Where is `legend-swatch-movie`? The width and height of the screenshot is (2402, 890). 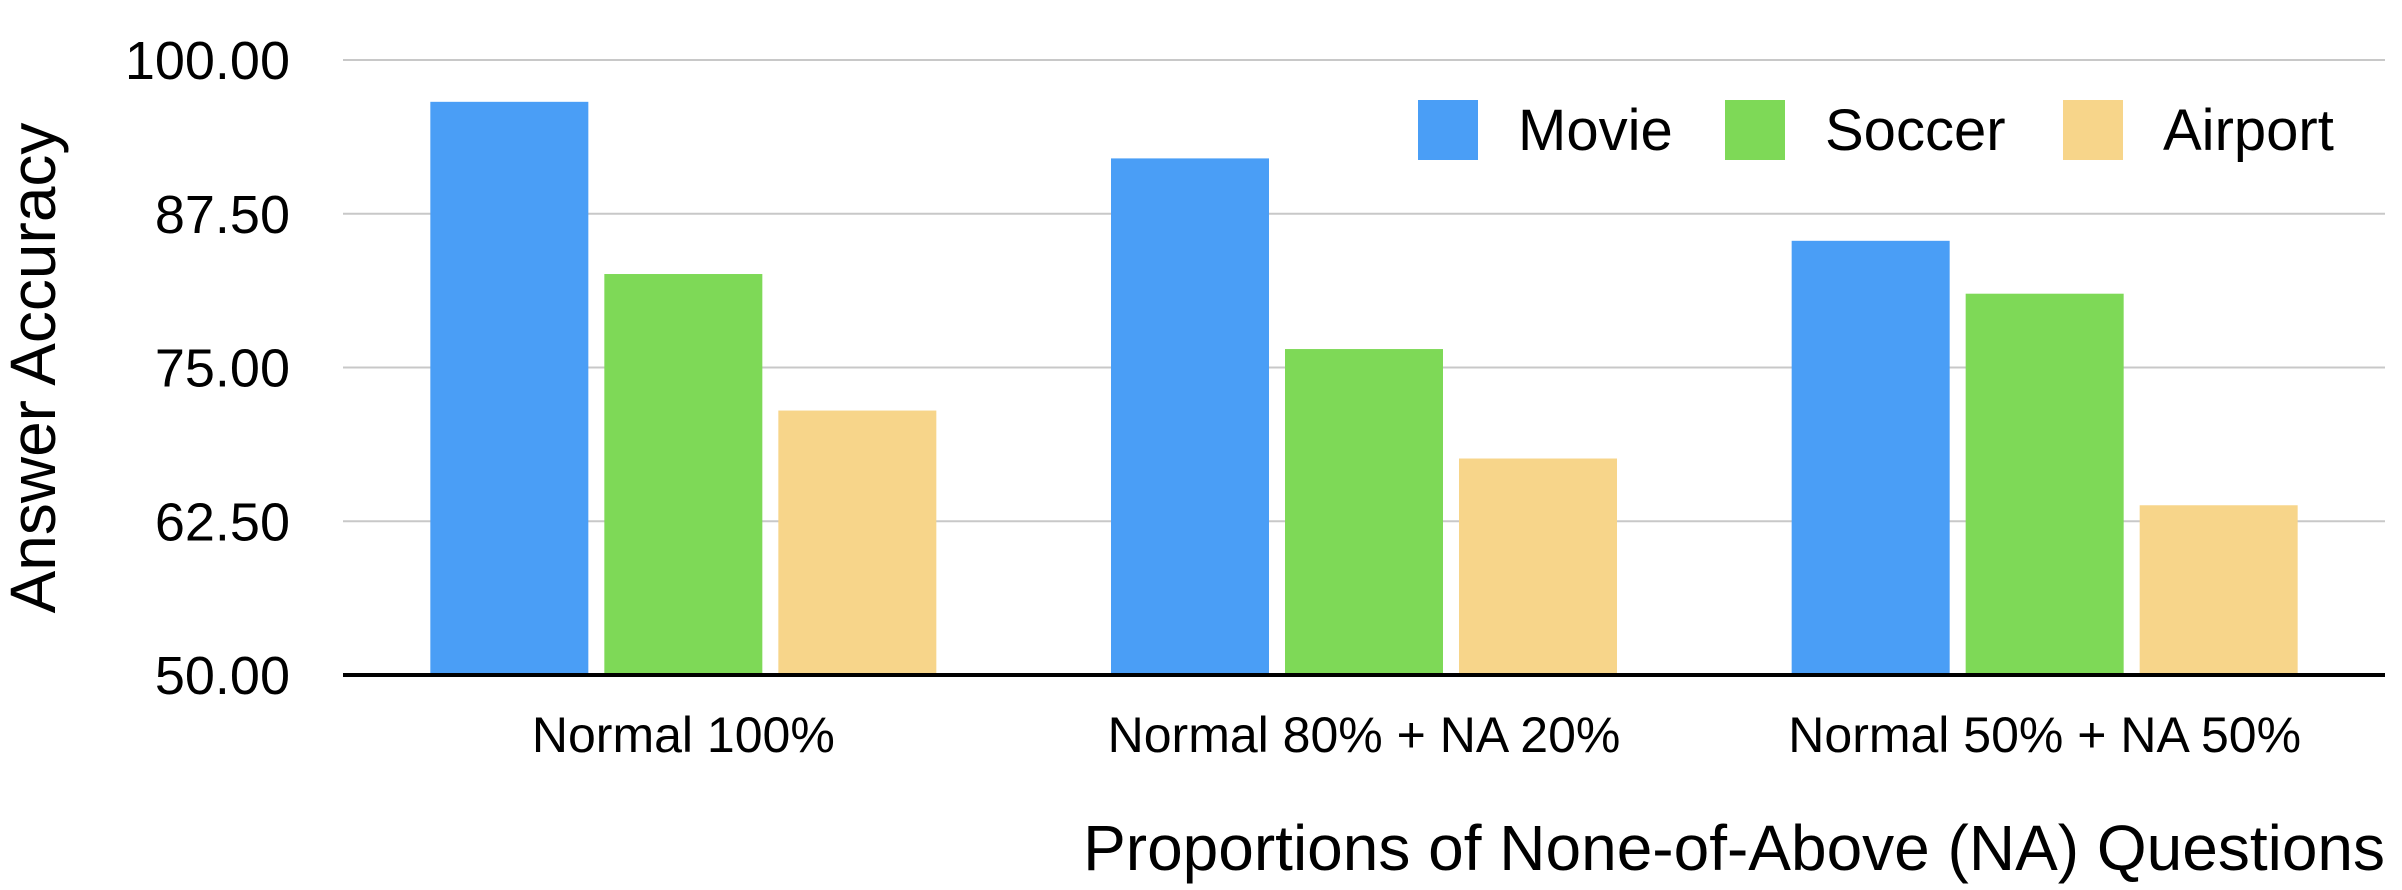
legend-swatch-movie is located at coordinates (1448, 130).